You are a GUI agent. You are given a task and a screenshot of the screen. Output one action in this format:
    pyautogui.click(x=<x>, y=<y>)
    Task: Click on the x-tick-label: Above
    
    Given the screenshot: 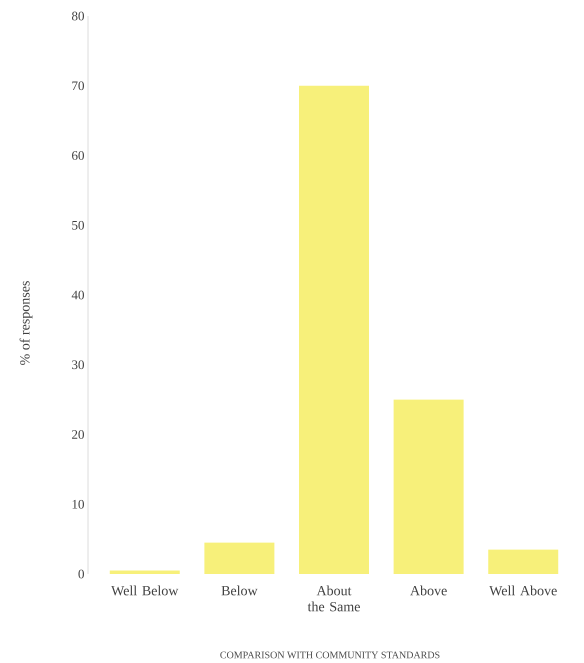 What is the action you would take?
    pyautogui.click(x=428, y=591)
    